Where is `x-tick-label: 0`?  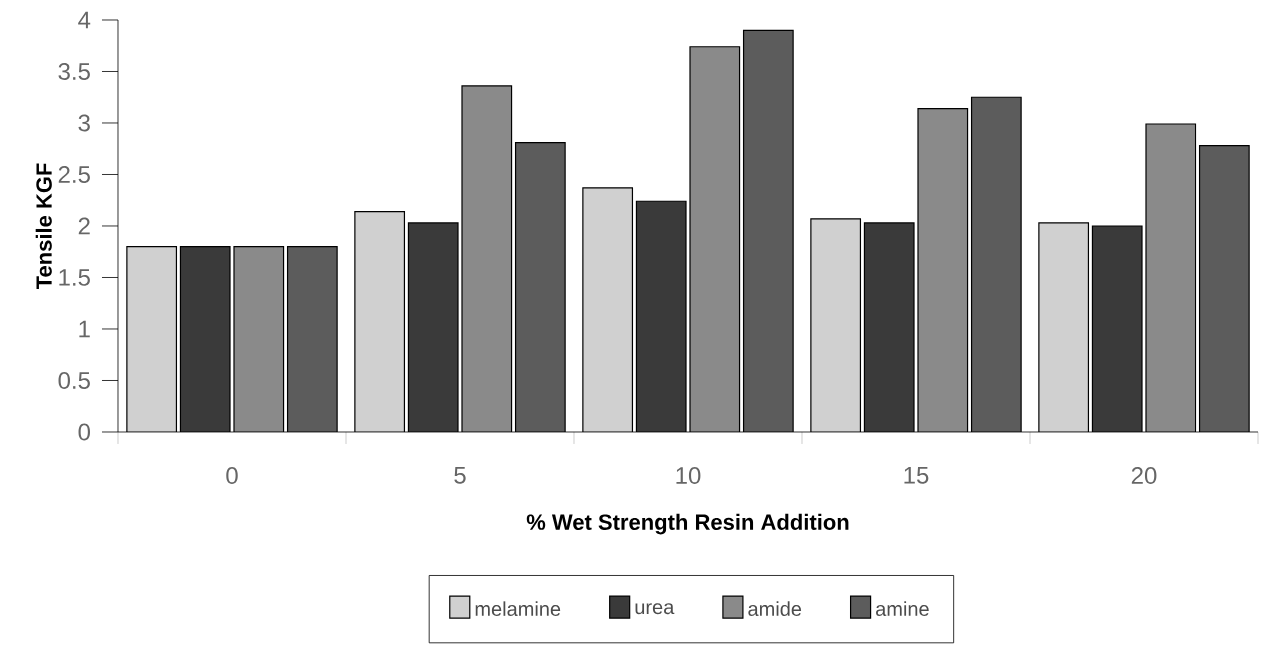 x-tick-label: 0 is located at coordinates (232, 476).